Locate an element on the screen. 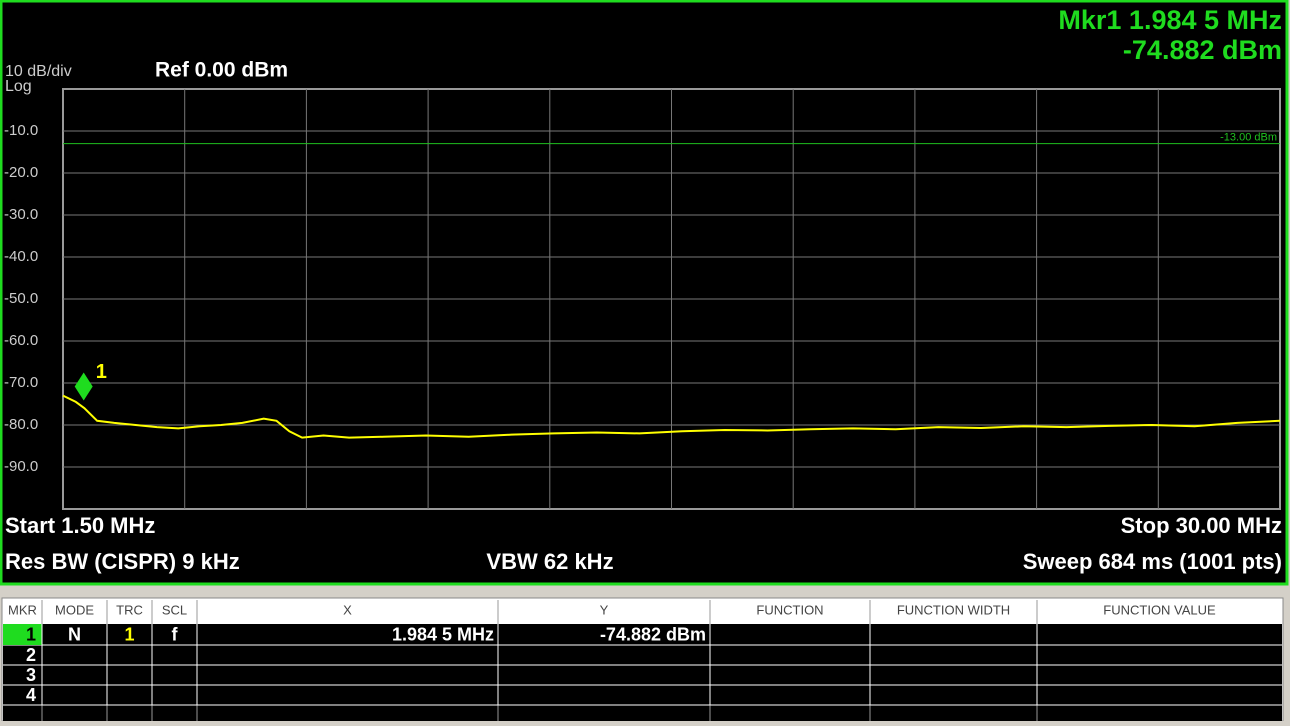  column-header: MKR is located at coordinates (22, 609).